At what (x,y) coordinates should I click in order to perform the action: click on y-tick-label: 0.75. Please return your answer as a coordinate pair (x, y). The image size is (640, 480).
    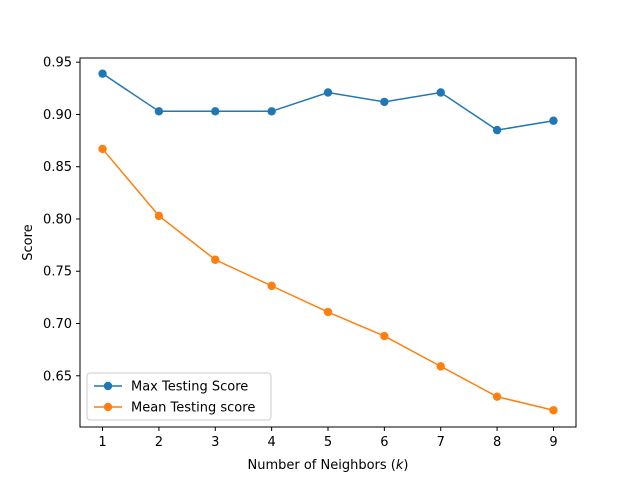
    Looking at the image, I should click on (57, 272).